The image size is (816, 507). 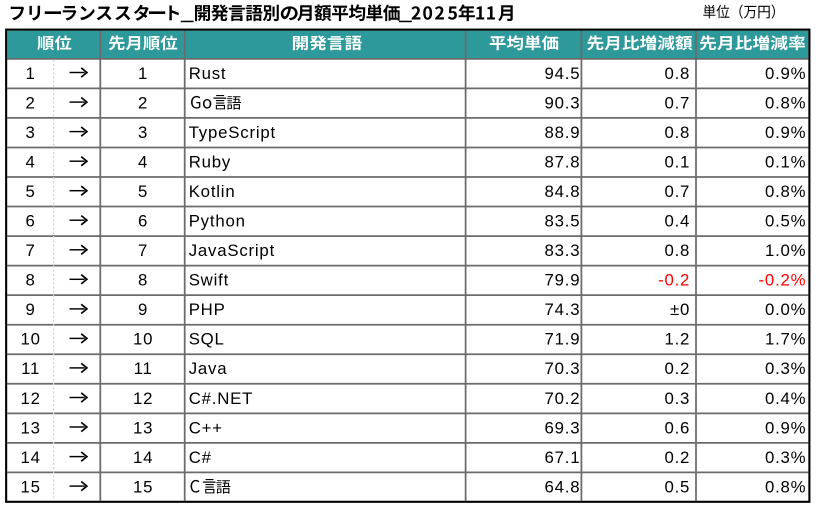 I want to click on svg-text: 94.5, so click(x=563, y=73).